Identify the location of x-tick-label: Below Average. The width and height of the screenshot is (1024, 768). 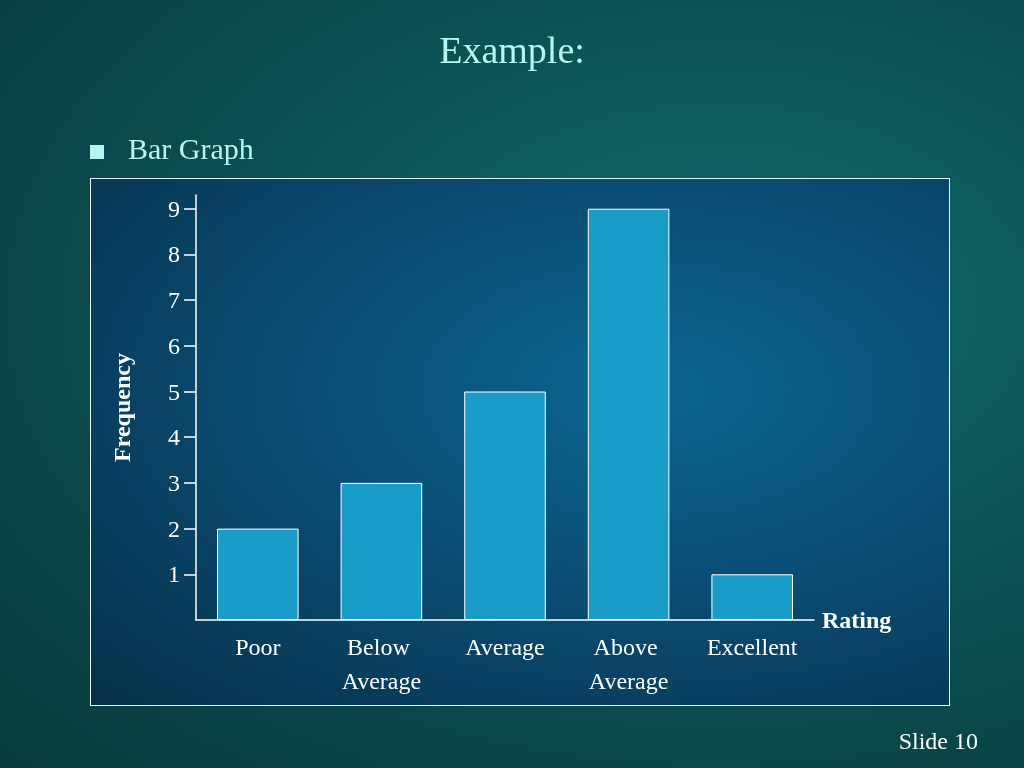
(381, 664).